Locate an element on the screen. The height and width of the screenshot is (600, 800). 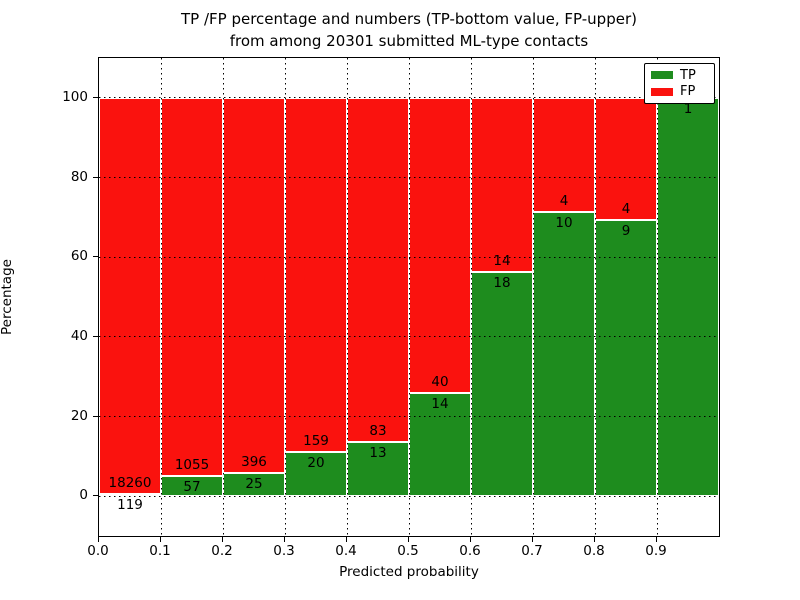
tp-count-label: 20 is located at coordinates (316, 462).